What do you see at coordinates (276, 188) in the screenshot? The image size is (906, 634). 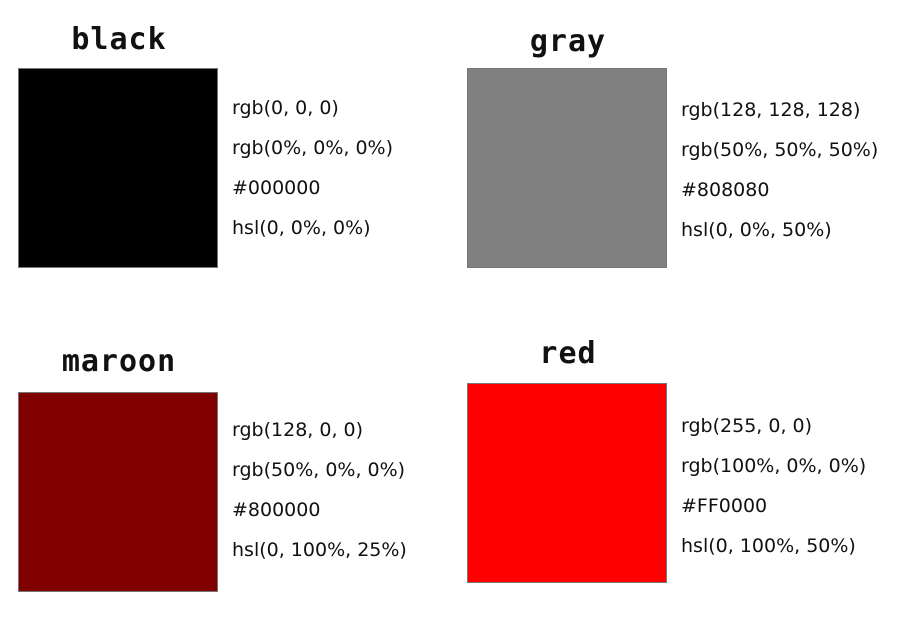 I see `hex-code: #000000` at bounding box center [276, 188].